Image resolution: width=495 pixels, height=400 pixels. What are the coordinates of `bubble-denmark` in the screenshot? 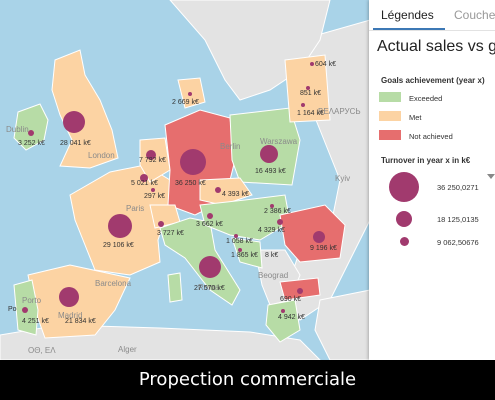 It's located at (190, 94).